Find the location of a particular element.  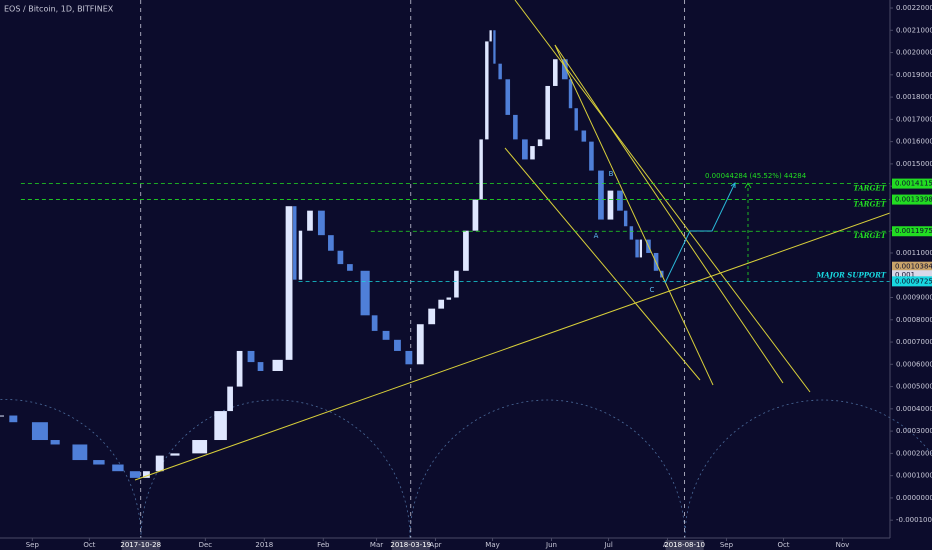

date-label: 2018-08-10 is located at coordinates (684, 545).